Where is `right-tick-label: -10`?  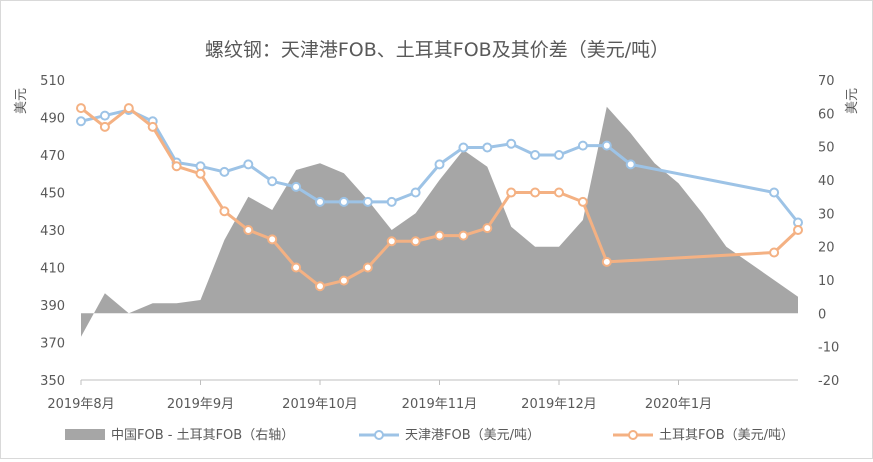 right-tick-label: -10 is located at coordinates (828, 348).